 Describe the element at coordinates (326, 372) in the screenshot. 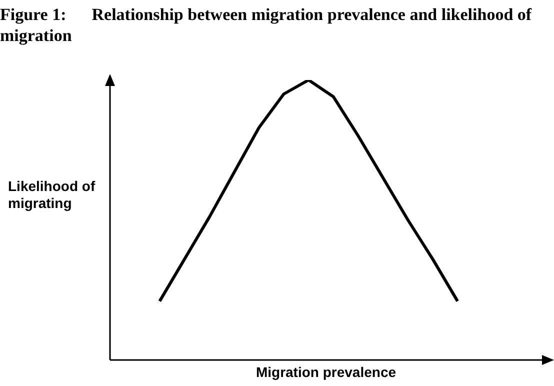

I see `x-axis-title: Migration prevalence` at that location.